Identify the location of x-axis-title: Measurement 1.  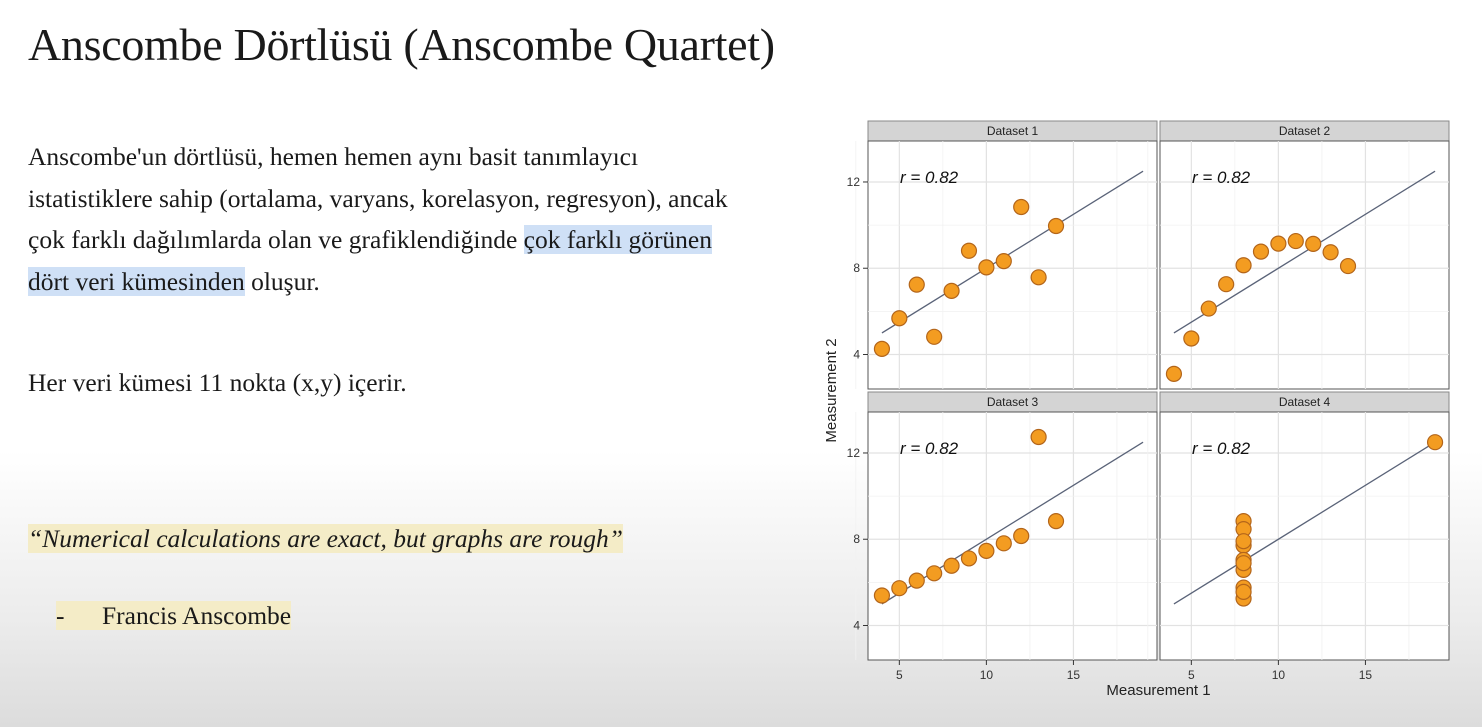
(1158, 690).